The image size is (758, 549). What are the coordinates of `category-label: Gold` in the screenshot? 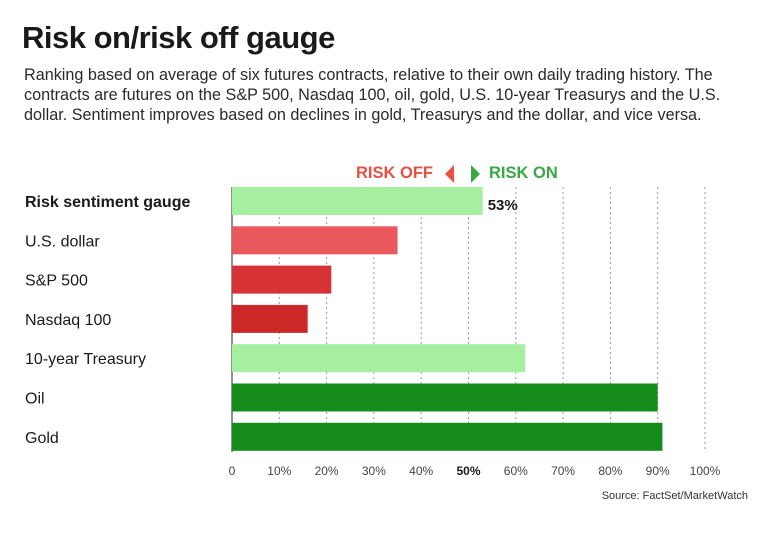 It's located at (42, 438).